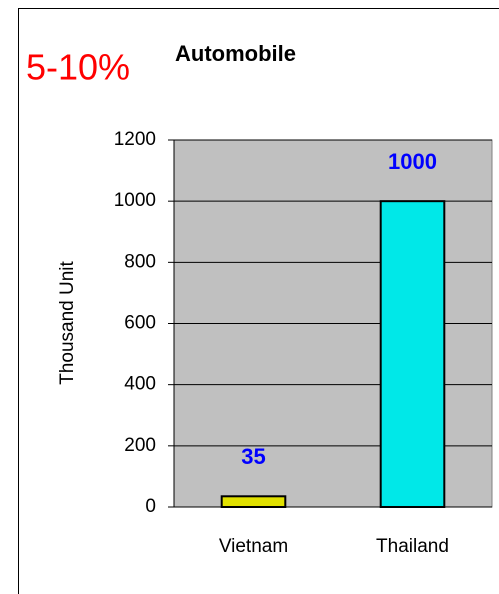 The image size is (499, 594). Describe the element at coordinates (135, 139) in the screenshot. I see `y-tick-label: 1200` at that location.